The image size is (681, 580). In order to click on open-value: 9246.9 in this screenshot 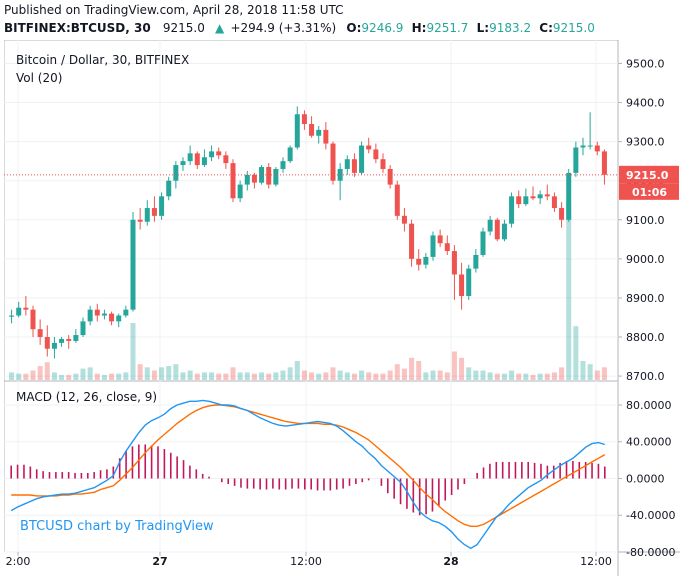, I will do `click(382, 28)`.